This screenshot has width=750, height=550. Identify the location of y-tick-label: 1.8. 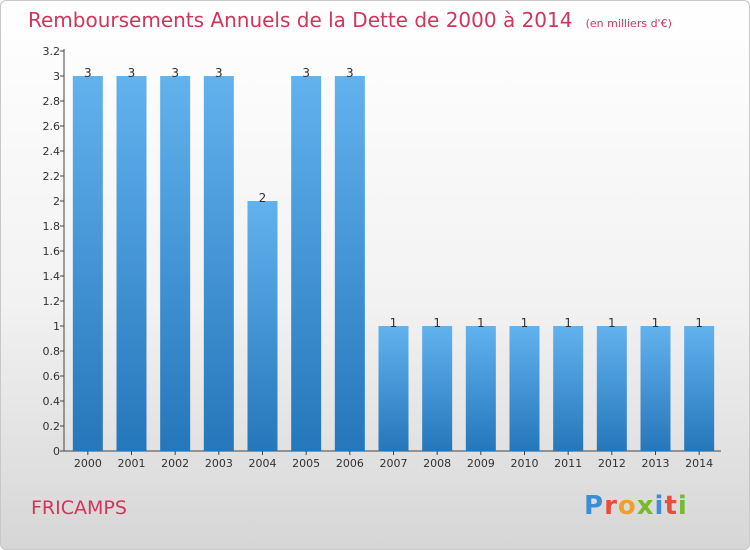
(52, 226).